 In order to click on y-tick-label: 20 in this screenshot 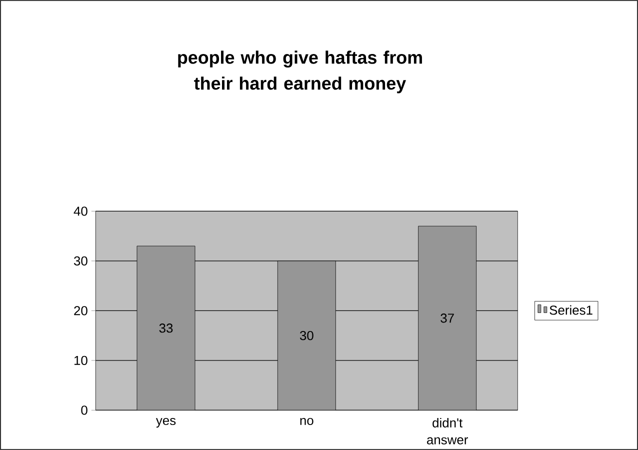, I will do `click(81, 311)`.